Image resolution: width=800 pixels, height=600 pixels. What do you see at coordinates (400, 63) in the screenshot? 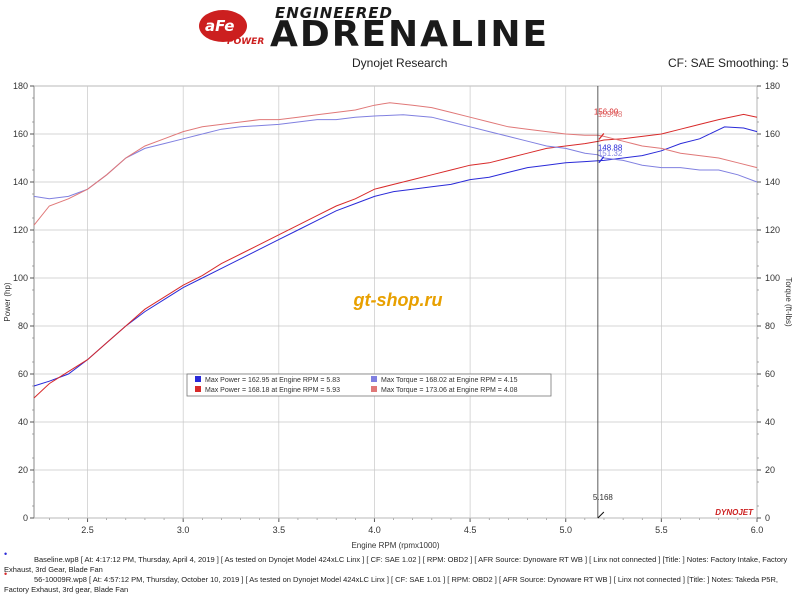
I see `chart-source: Dynojet Research` at bounding box center [400, 63].